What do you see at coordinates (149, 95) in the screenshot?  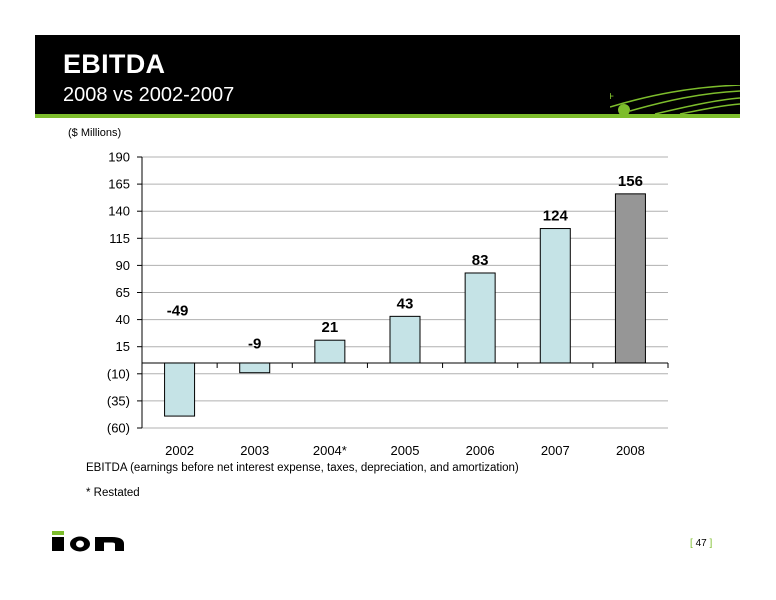 I see `slide-subtitle: 2008 vs 2002-2007` at bounding box center [149, 95].